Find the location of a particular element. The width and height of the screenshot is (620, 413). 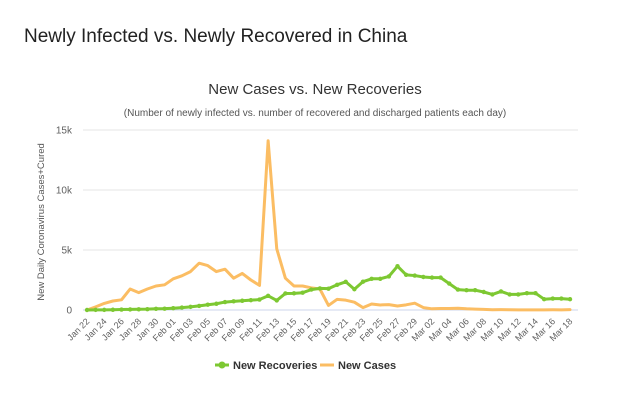

legend-label: New Recoveries is located at coordinates (275, 366).